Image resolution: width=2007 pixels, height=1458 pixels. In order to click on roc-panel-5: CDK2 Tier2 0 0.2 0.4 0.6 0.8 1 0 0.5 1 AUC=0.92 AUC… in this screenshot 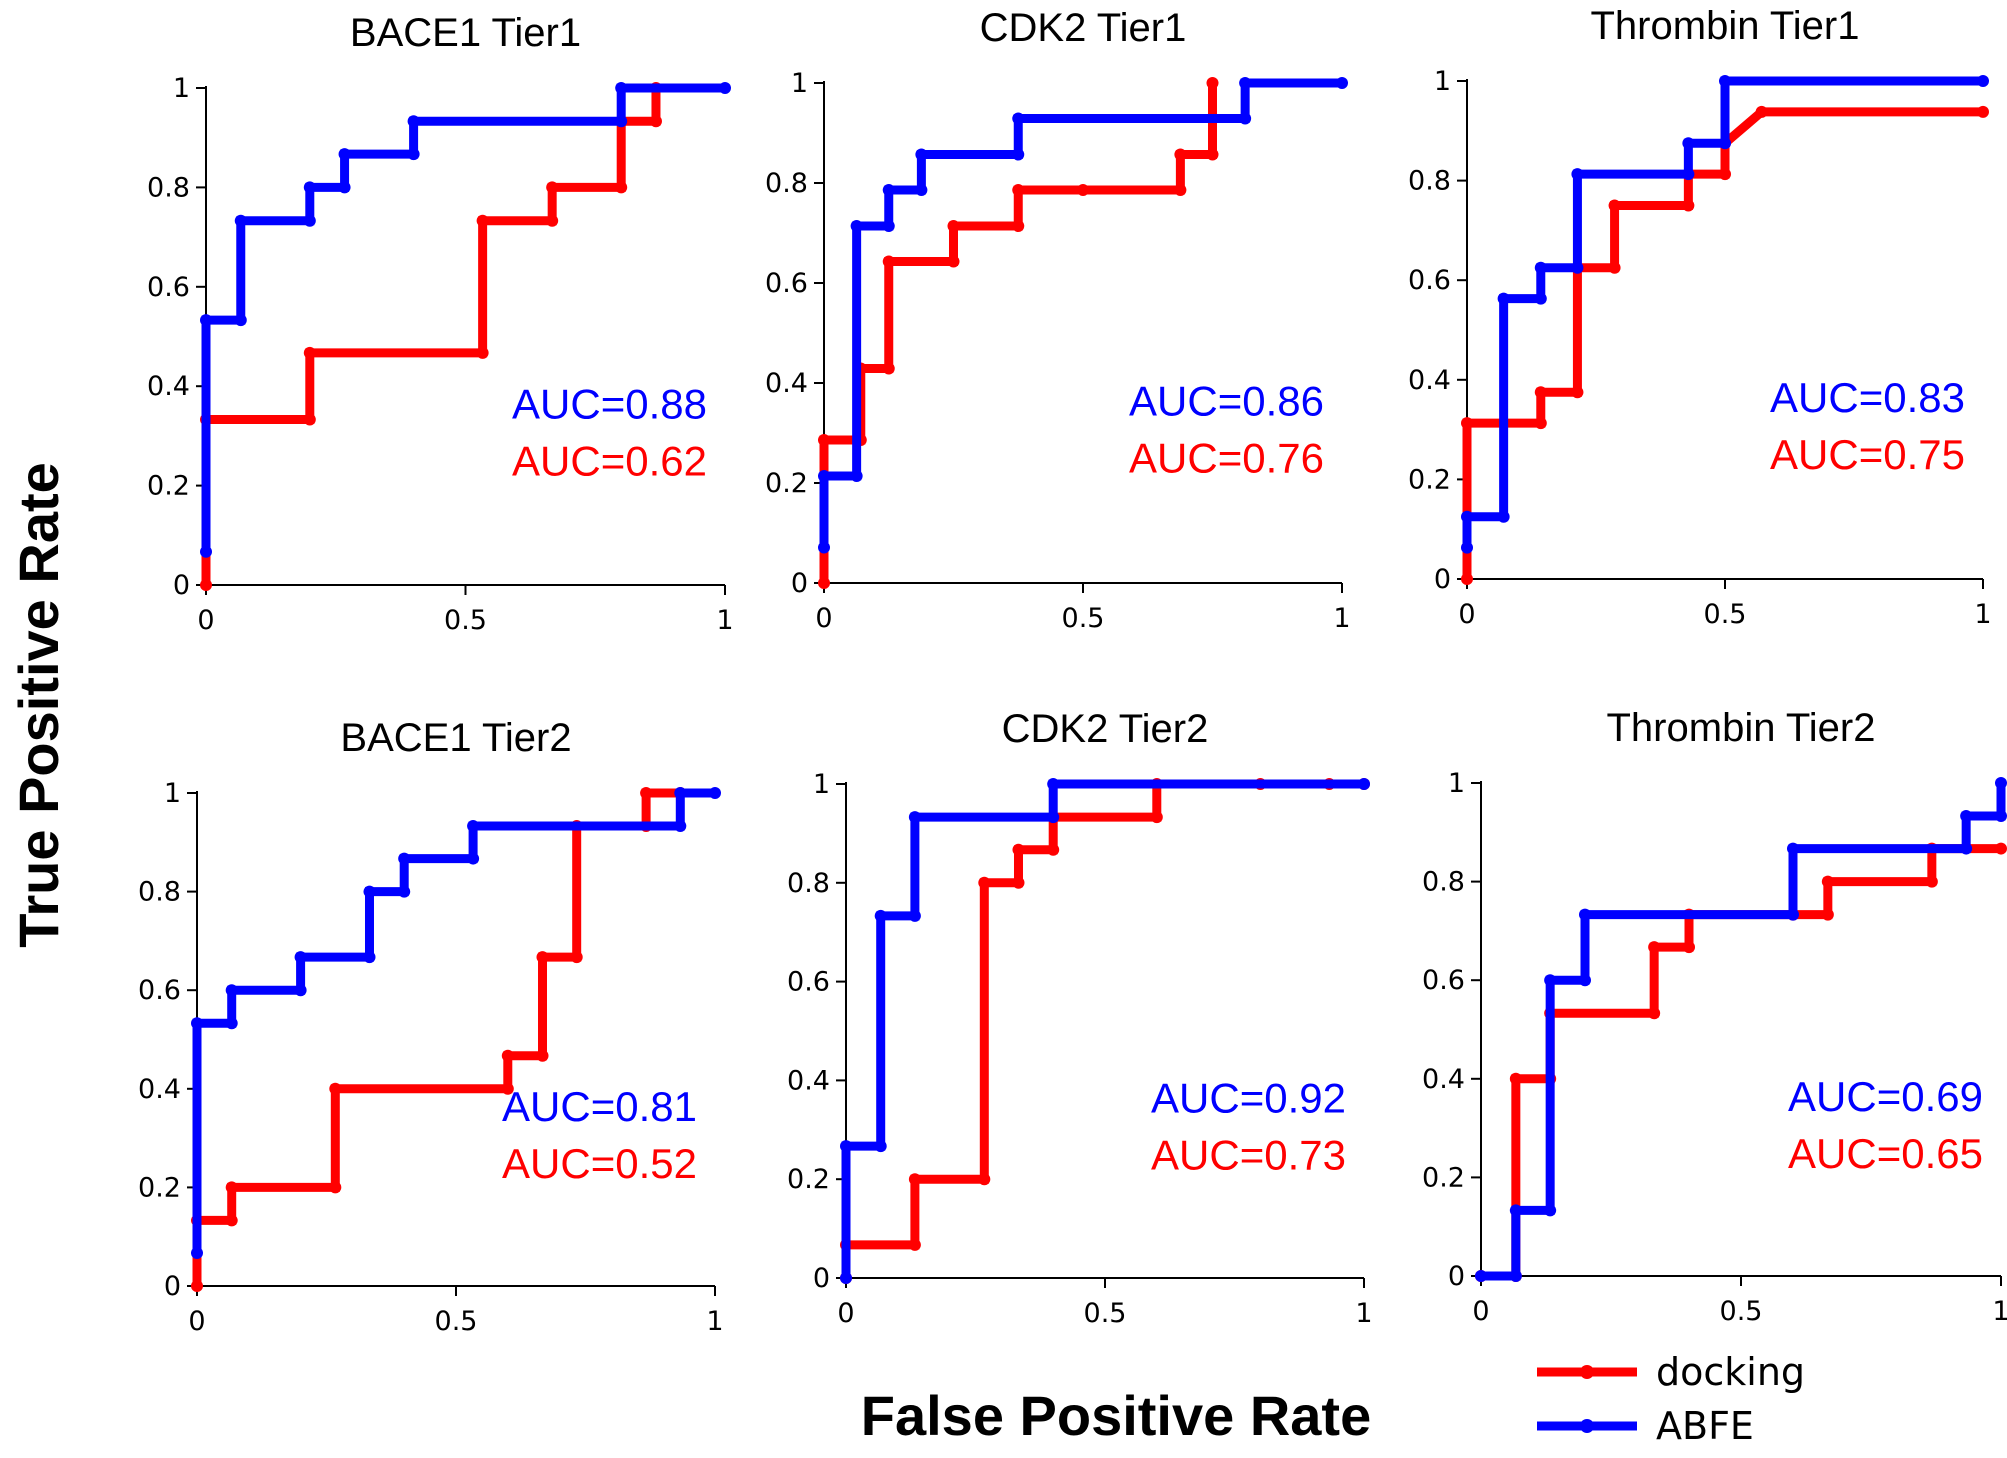, I will do `click(1080, 1018)`.